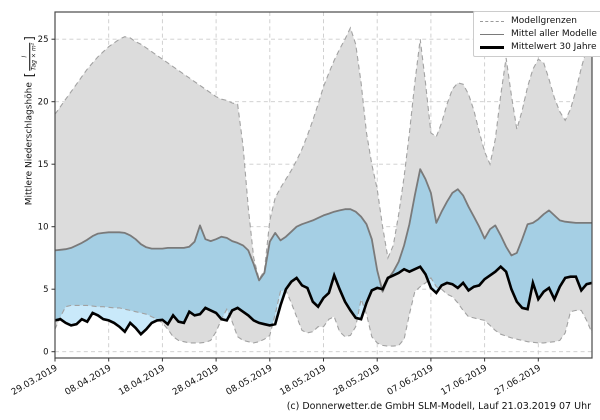 Image resolution: width=600 pixels, height=420 pixels. What do you see at coordinates (303, 380) in the screenshot?
I see `x-tick-label: 18.05.2019` at bounding box center [303, 380].